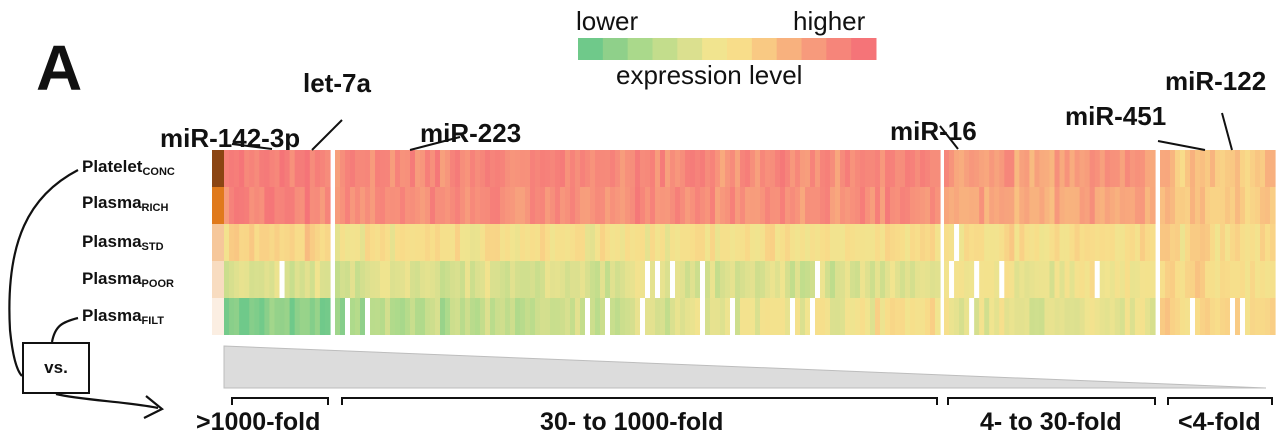 The height and width of the screenshot is (444, 1286). Describe the element at coordinates (632, 422) in the screenshot. I see `fold-label-30-1000: 30- to 1000-fold` at that location.